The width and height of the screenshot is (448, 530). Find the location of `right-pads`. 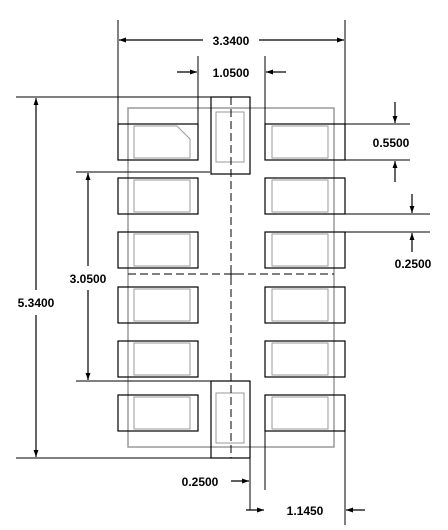

right-pads is located at coordinates (305, 277).